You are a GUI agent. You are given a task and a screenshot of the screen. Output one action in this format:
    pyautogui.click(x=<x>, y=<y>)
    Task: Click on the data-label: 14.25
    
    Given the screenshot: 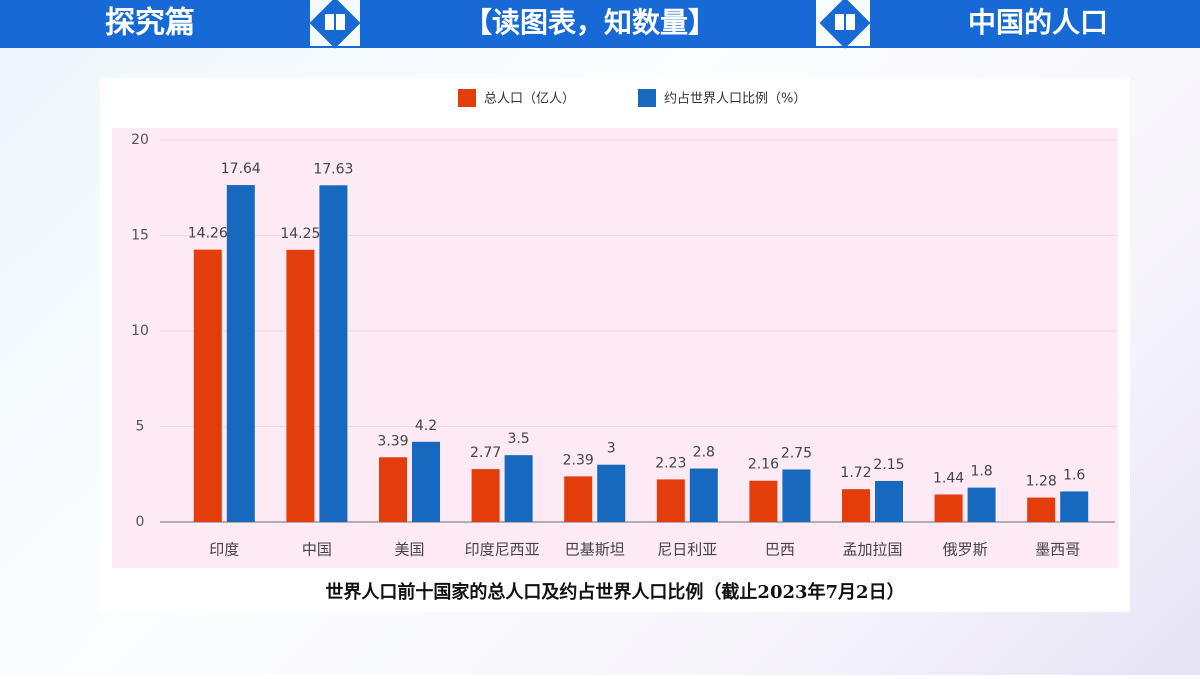 What is the action you would take?
    pyautogui.click(x=300, y=234)
    